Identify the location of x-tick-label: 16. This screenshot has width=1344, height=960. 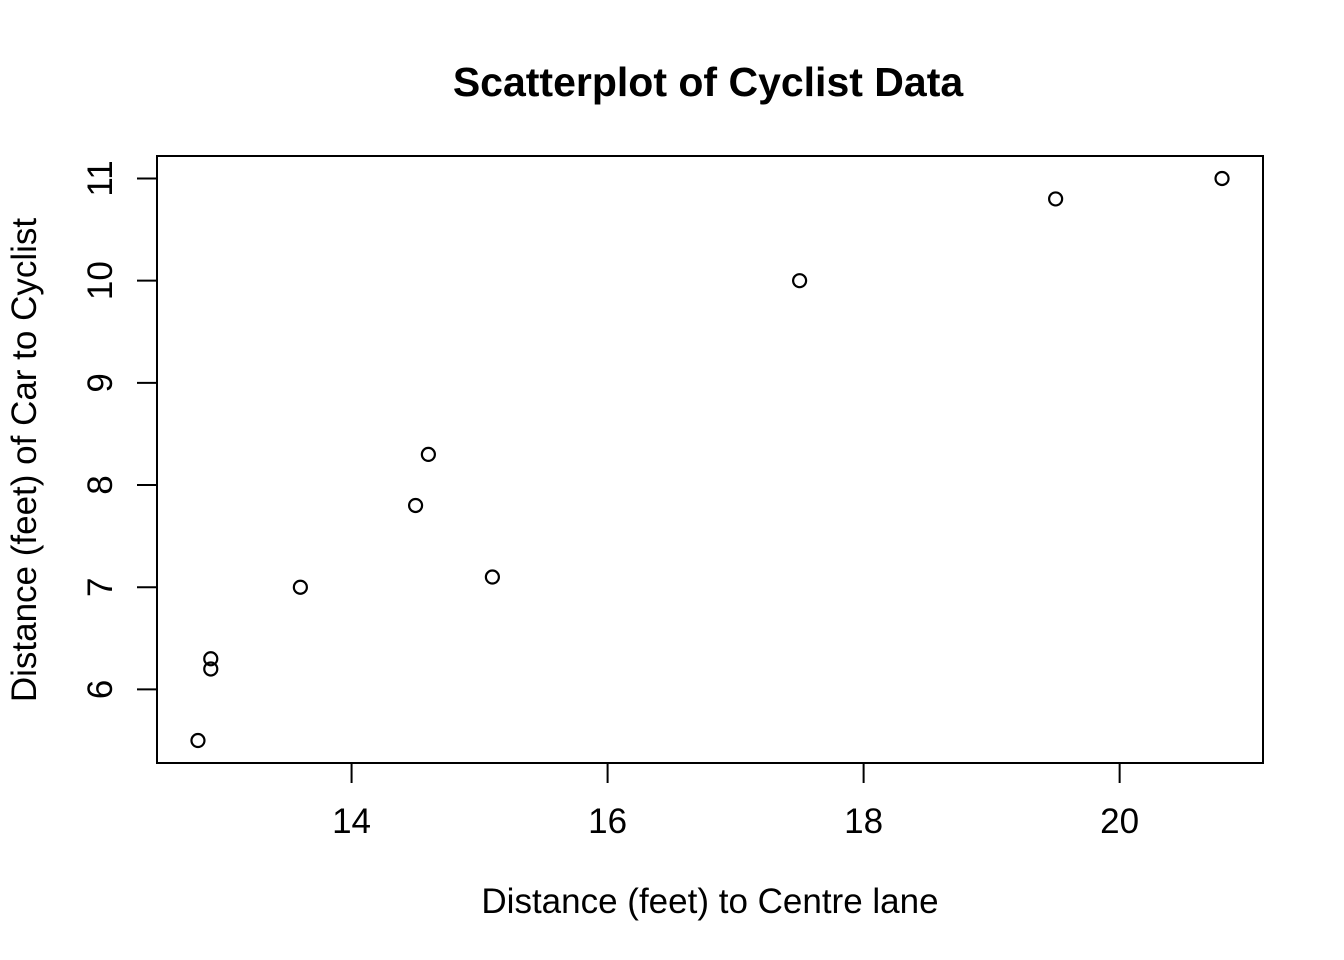
(607, 821).